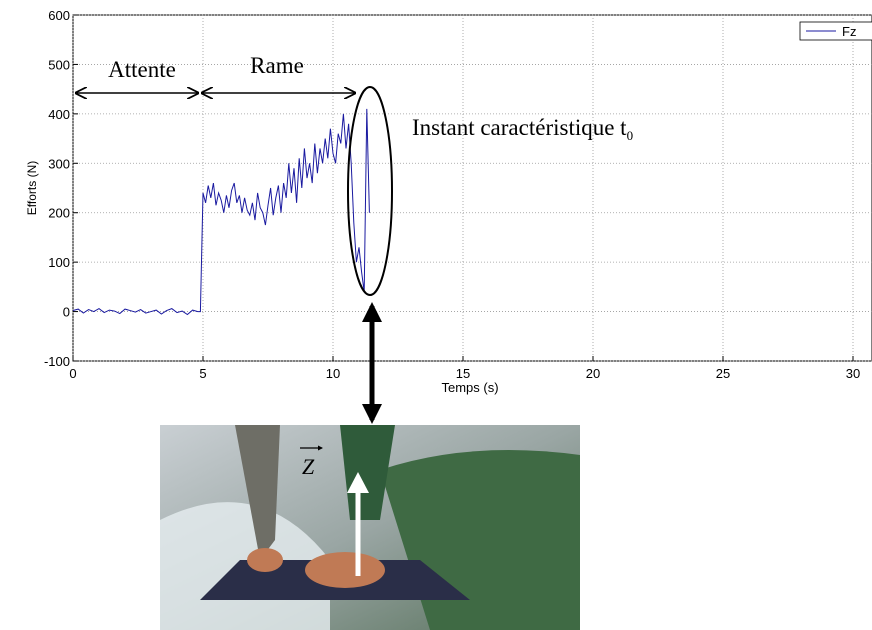 Image resolution: width=872 pixels, height=630 pixels. I want to click on x-axis-label: Temps (s), so click(469, 387).